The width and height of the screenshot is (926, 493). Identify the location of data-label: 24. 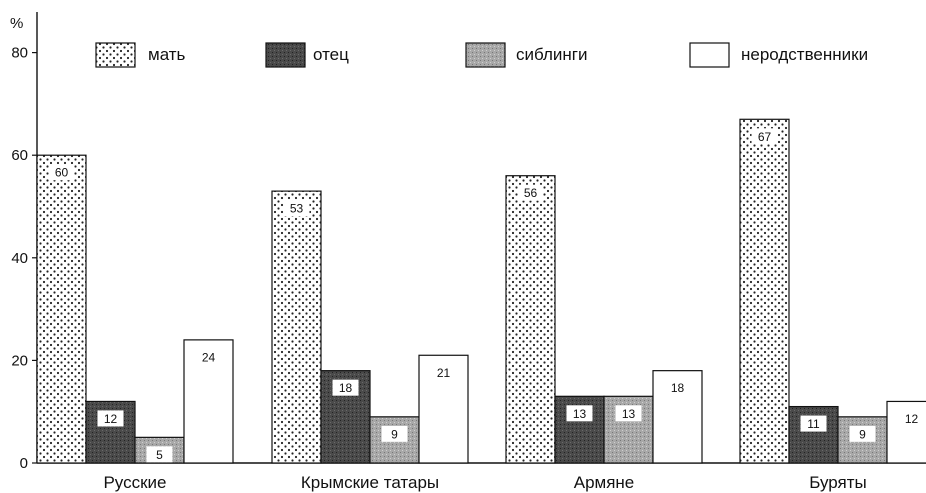
(209, 357).